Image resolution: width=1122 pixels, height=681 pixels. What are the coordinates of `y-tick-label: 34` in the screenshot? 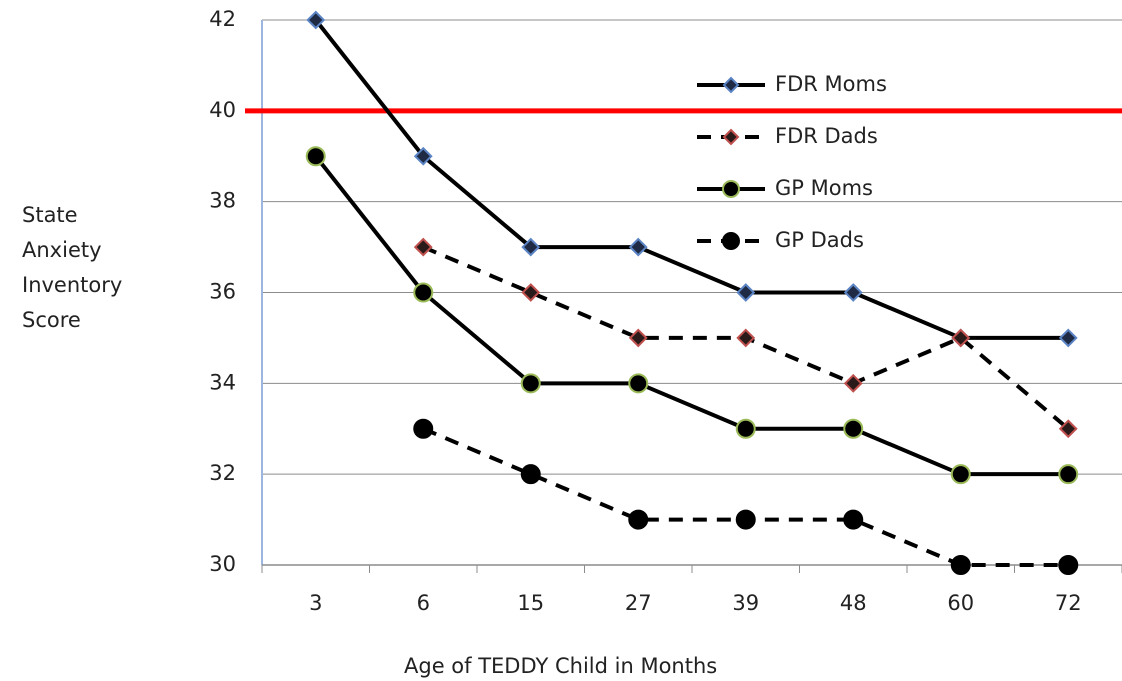 It's located at (222, 382).